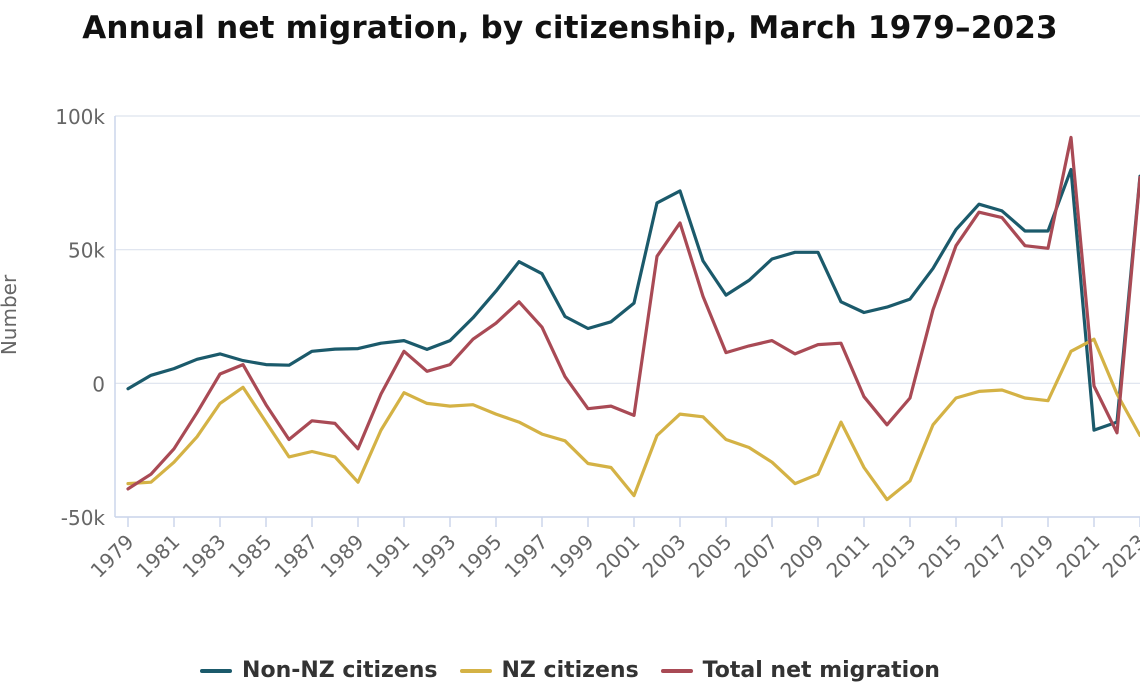 The width and height of the screenshot is (1140, 700). I want to click on legend-item: Non-NZ citizens, so click(319, 670).